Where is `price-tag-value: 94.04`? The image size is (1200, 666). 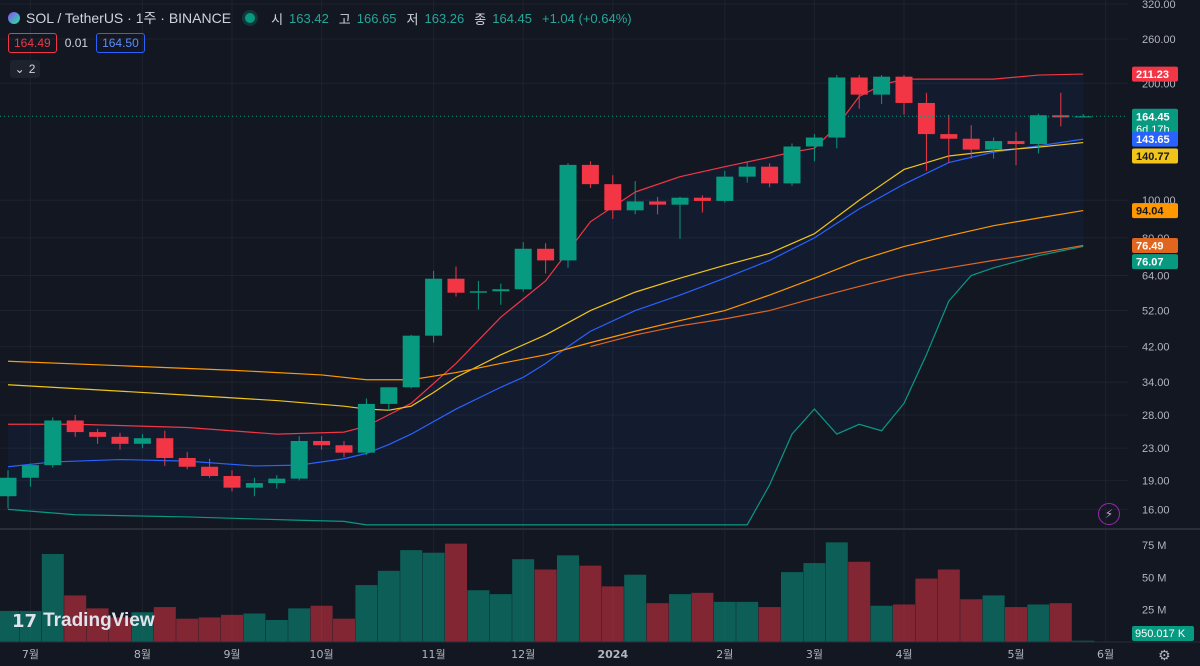 price-tag-value: 94.04 is located at coordinates (1150, 212).